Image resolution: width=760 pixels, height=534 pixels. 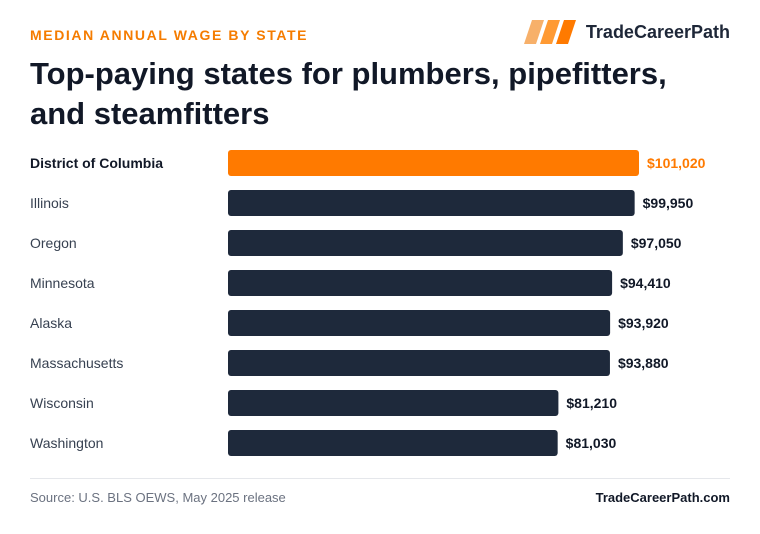 What do you see at coordinates (158, 497) in the screenshot?
I see `source-note: Source: U.S. BLS OEWS, May 2025 release` at bounding box center [158, 497].